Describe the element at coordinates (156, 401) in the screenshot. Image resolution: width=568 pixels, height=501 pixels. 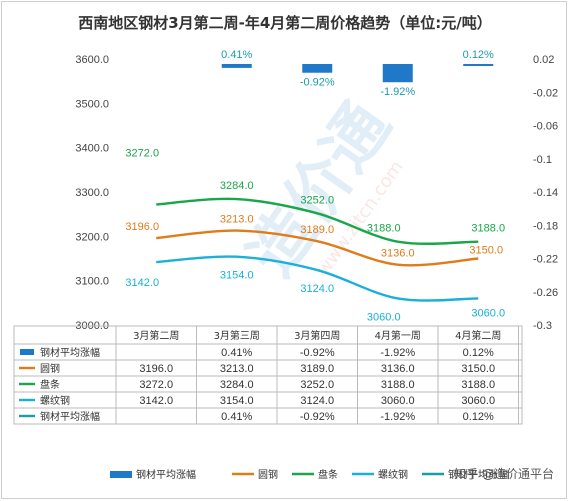
I see `table-cell-r4-c1: 3142.0` at that location.